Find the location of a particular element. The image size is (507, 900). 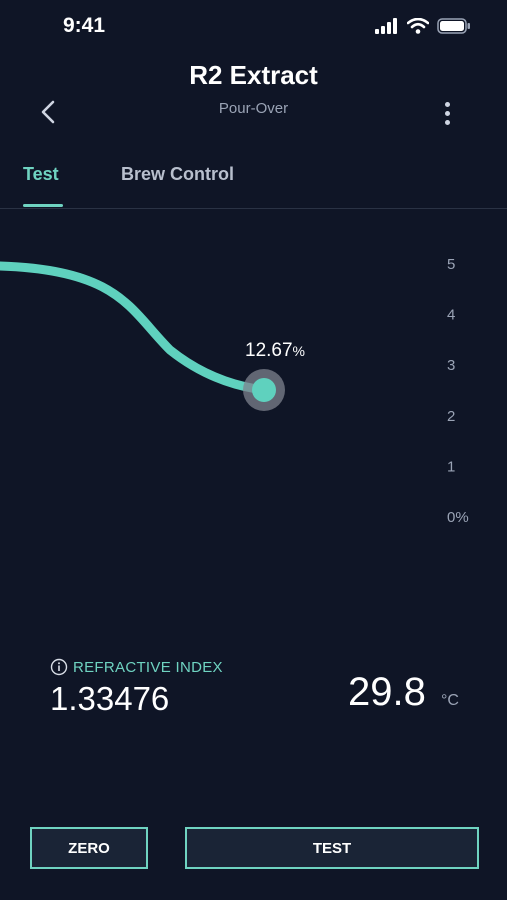

extraction-curve is located at coordinates (134, 328).